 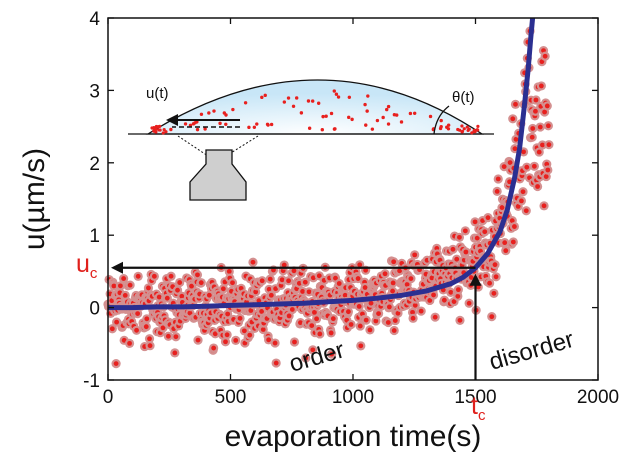 I want to click on uc-arrow-head, so click(x=117, y=267).